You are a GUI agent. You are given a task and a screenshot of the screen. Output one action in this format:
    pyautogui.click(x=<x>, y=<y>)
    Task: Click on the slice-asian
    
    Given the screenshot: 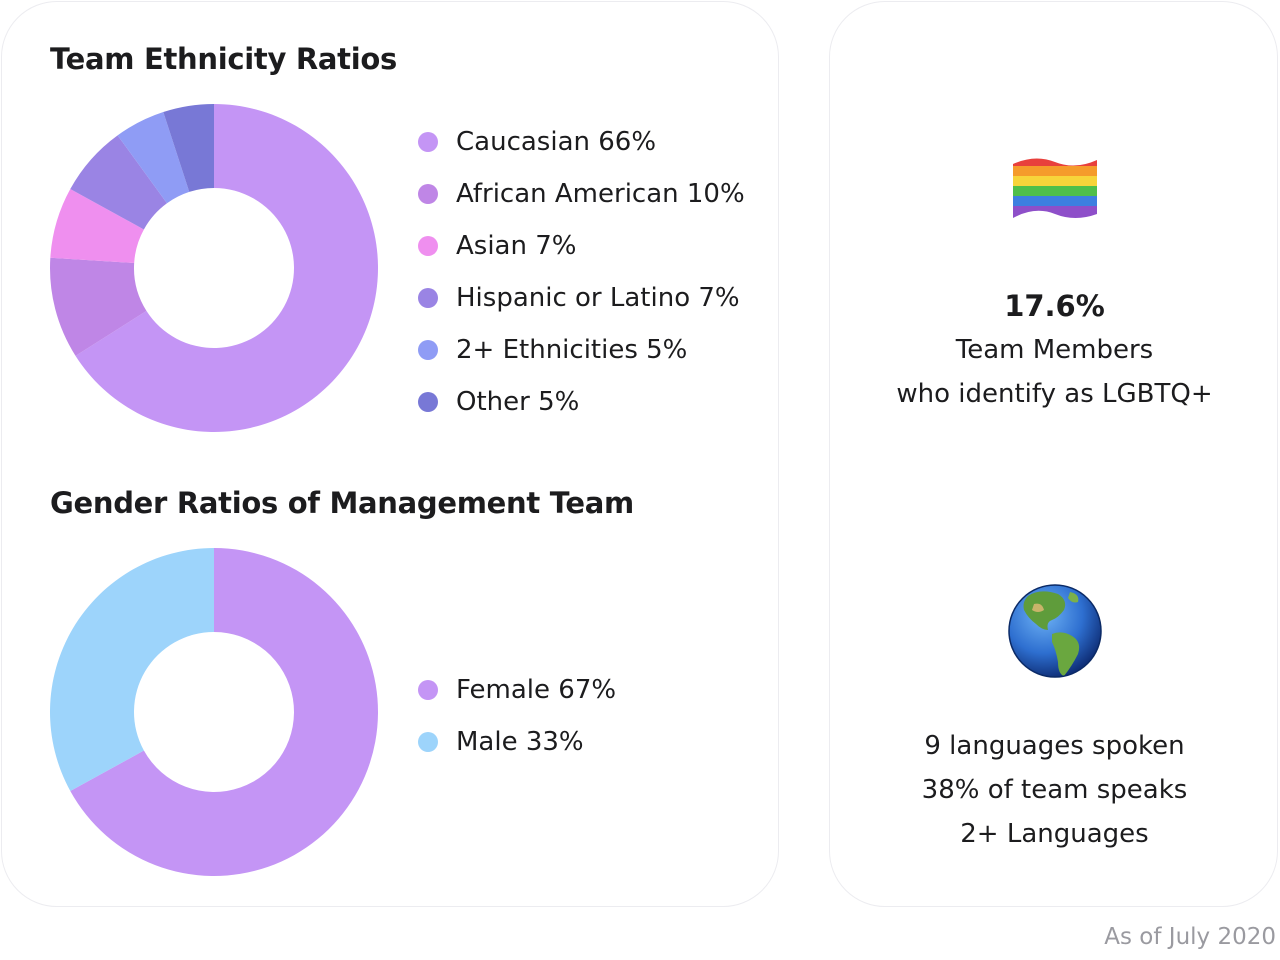 What is the action you would take?
    pyautogui.click(x=97, y=225)
    